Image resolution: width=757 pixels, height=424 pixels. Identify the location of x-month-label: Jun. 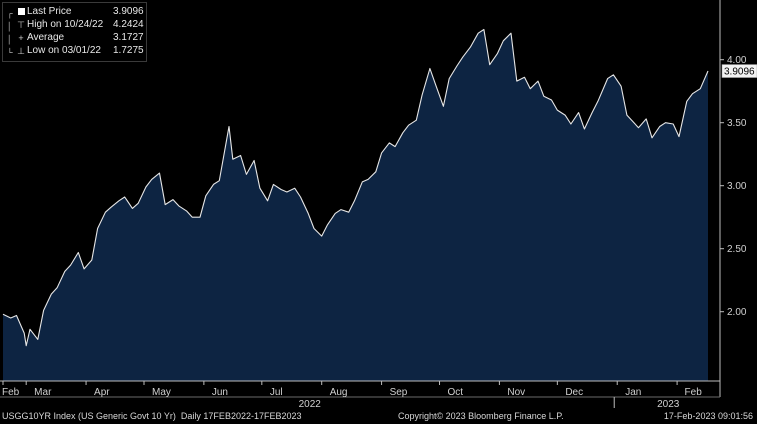
(220, 392).